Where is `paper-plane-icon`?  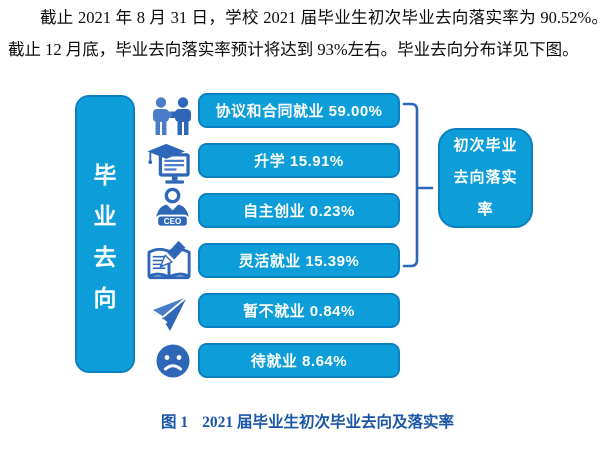 paper-plane-icon is located at coordinates (170, 314).